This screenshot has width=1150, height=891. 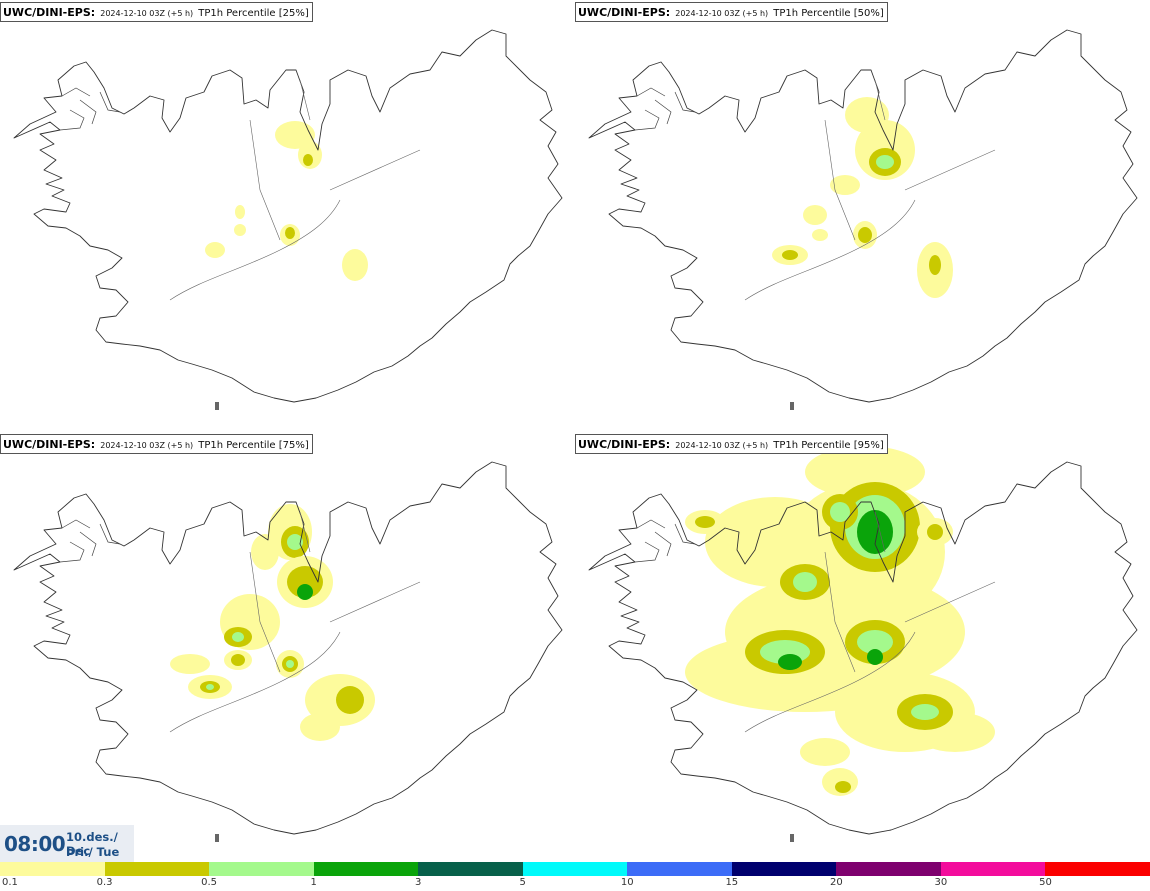 What do you see at coordinates (253, 13) in the screenshot?
I see `parameter-label: TP1h Percentile [25%]` at bounding box center [253, 13].